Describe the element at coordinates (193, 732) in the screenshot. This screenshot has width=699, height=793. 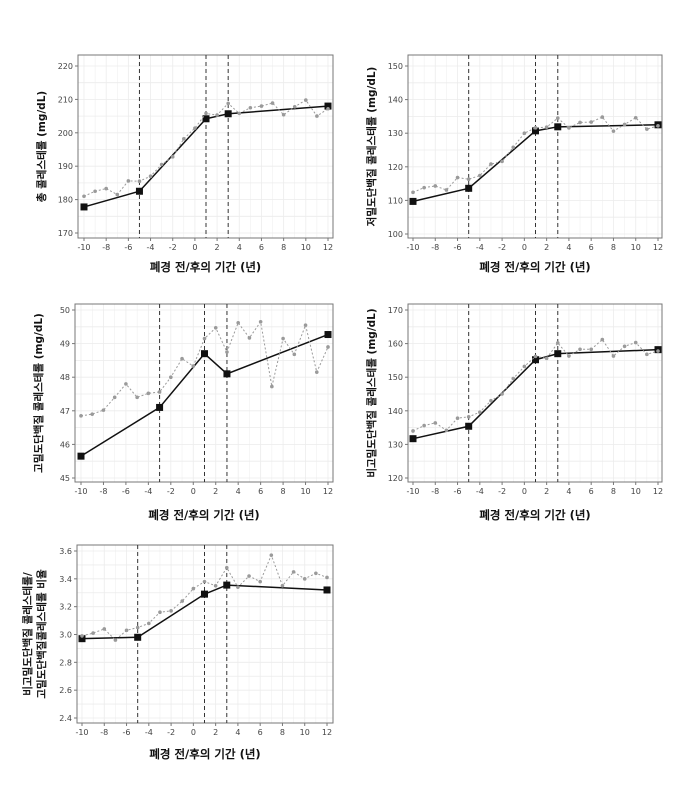
I see `x-tick-label: 0` at that location.